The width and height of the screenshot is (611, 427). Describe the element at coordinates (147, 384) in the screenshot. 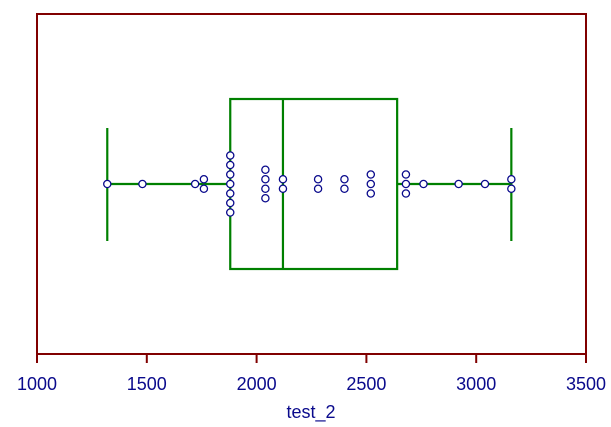

I see `x-tick-label: 1500` at that location.